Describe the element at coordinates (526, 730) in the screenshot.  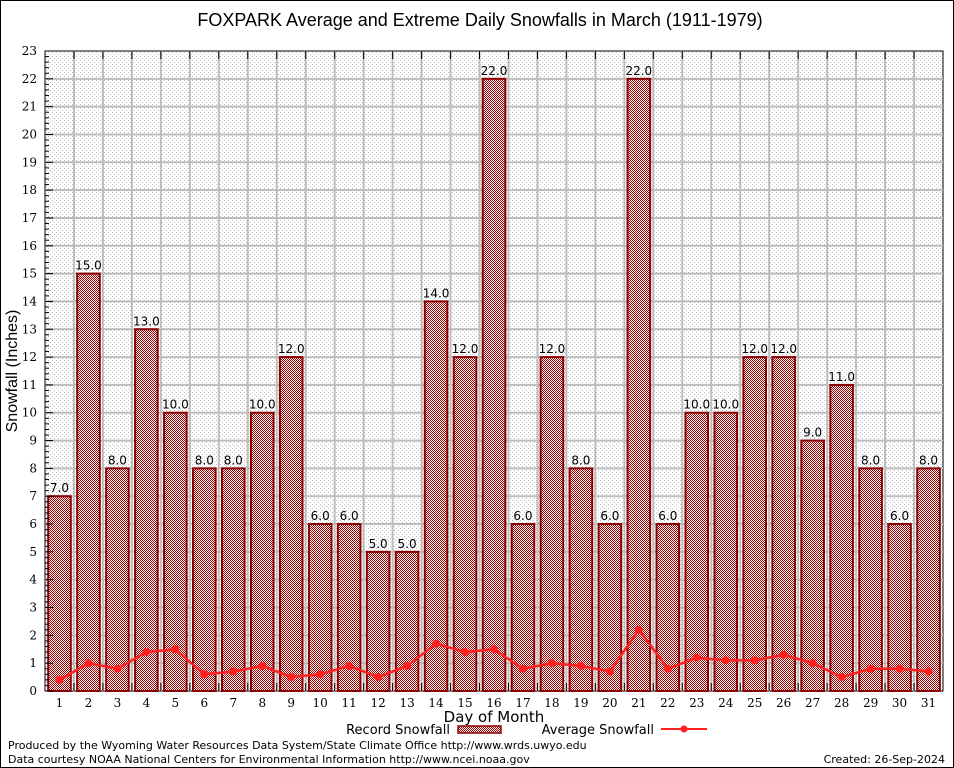
I see `legend: Record Snowfall Average Snowfall` at that location.